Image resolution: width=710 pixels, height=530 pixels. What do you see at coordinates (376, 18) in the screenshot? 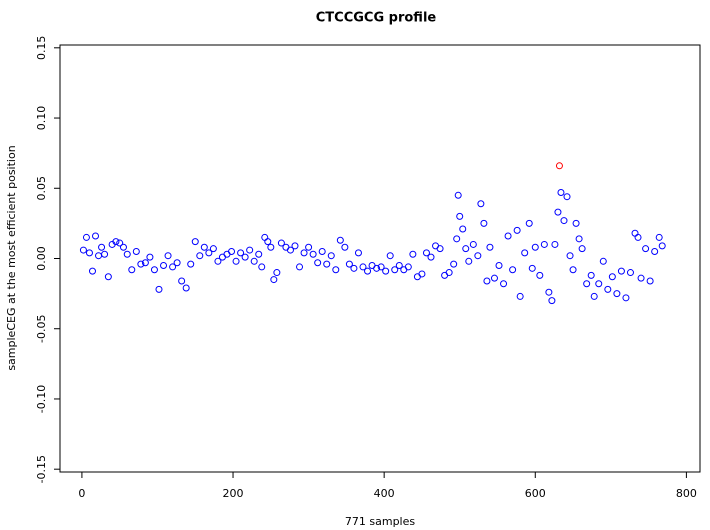
I see `chart-title: CTCCGCG profile` at bounding box center [376, 18].